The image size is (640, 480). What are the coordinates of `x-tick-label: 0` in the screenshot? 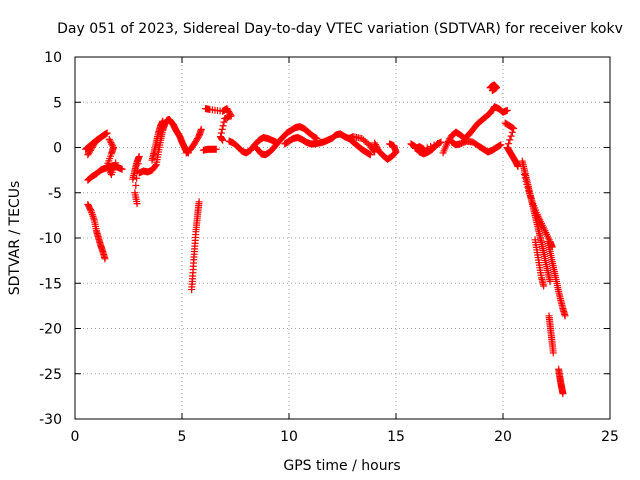 It's located at (75, 437).